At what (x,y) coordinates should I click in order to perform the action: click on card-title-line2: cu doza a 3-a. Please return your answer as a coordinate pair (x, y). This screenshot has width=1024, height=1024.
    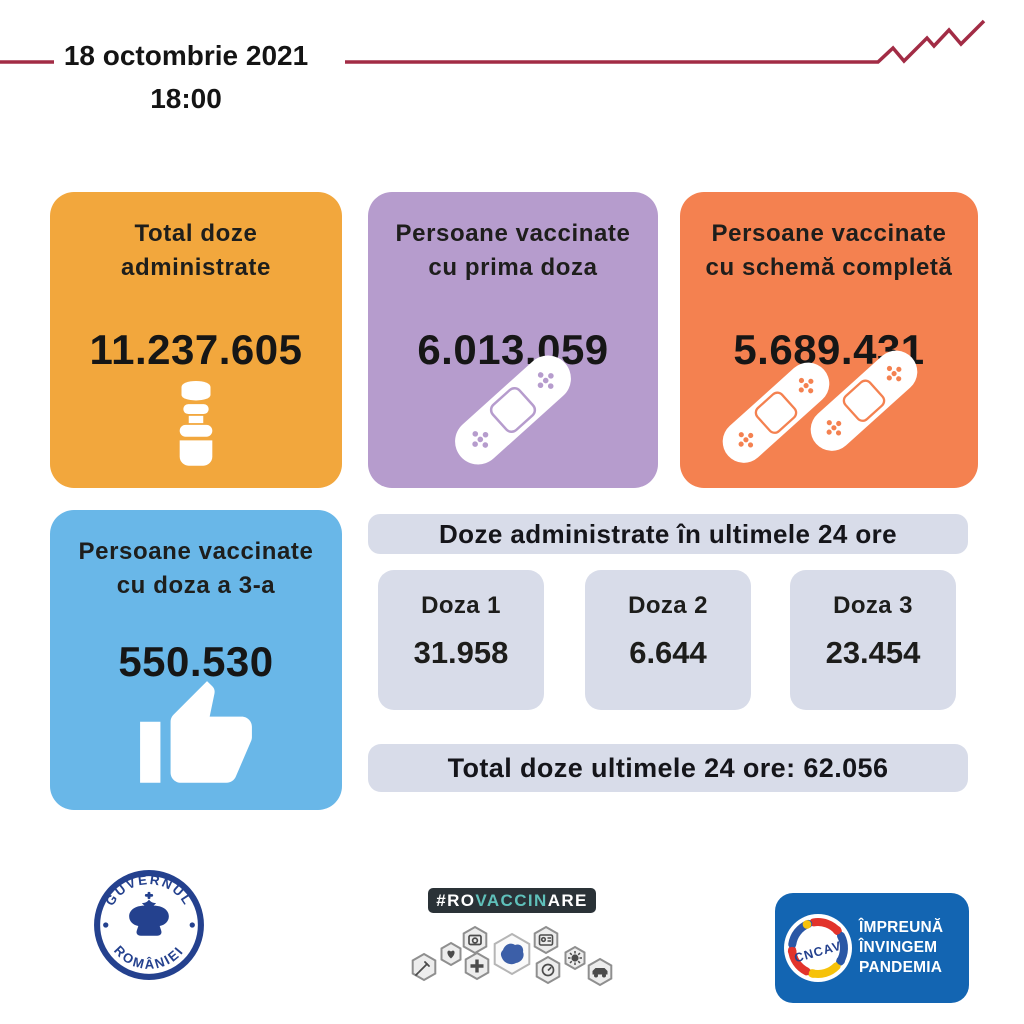
    Looking at the image, I should click on (196, 586).